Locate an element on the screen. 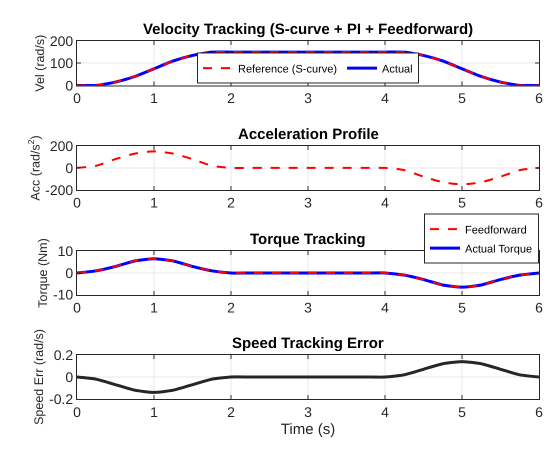  y-axis-title: Vel (rad/s) is located at coordinates (39, 63).